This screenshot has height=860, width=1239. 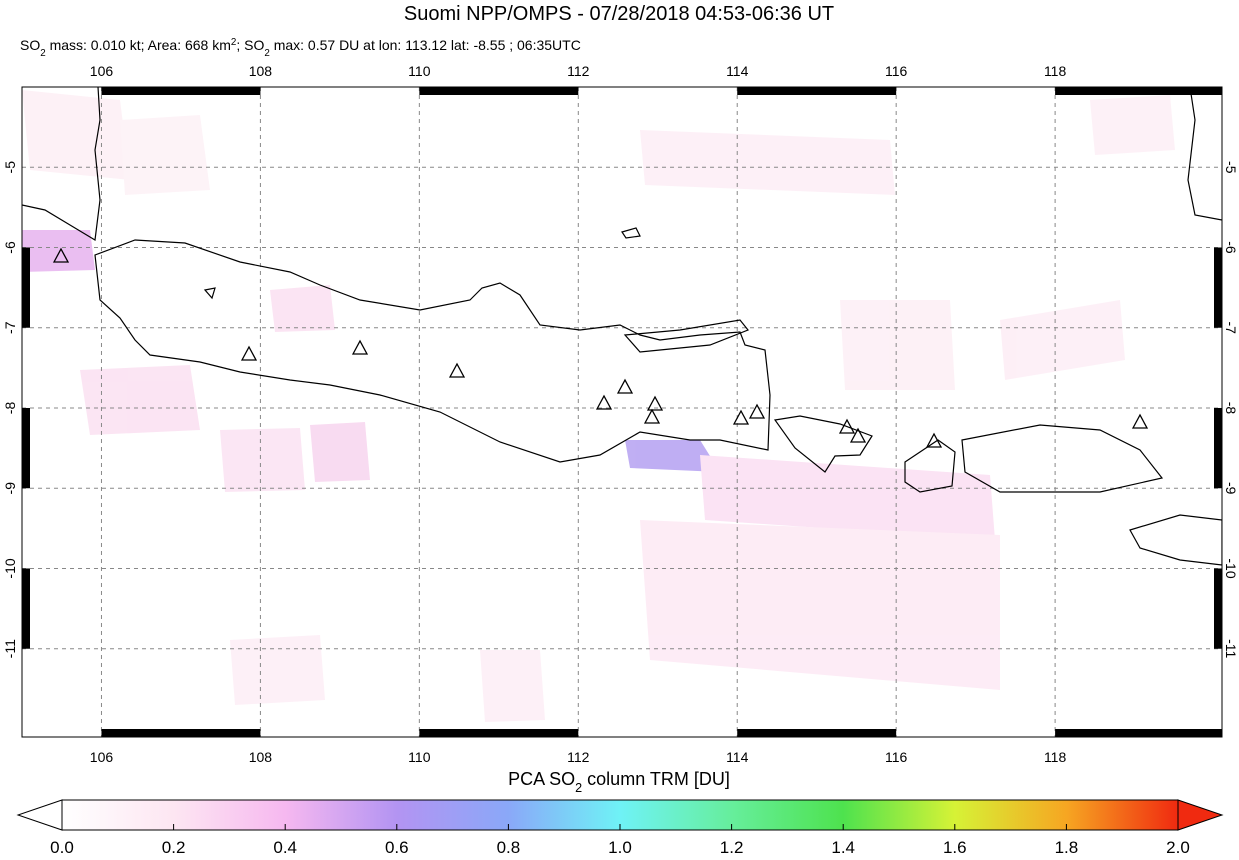 What do you see at coordinates (620, 800) in the screenshot?
I see `colorbar: PCA SO2 column TRM [DU]` at bounding box center [620, 800].